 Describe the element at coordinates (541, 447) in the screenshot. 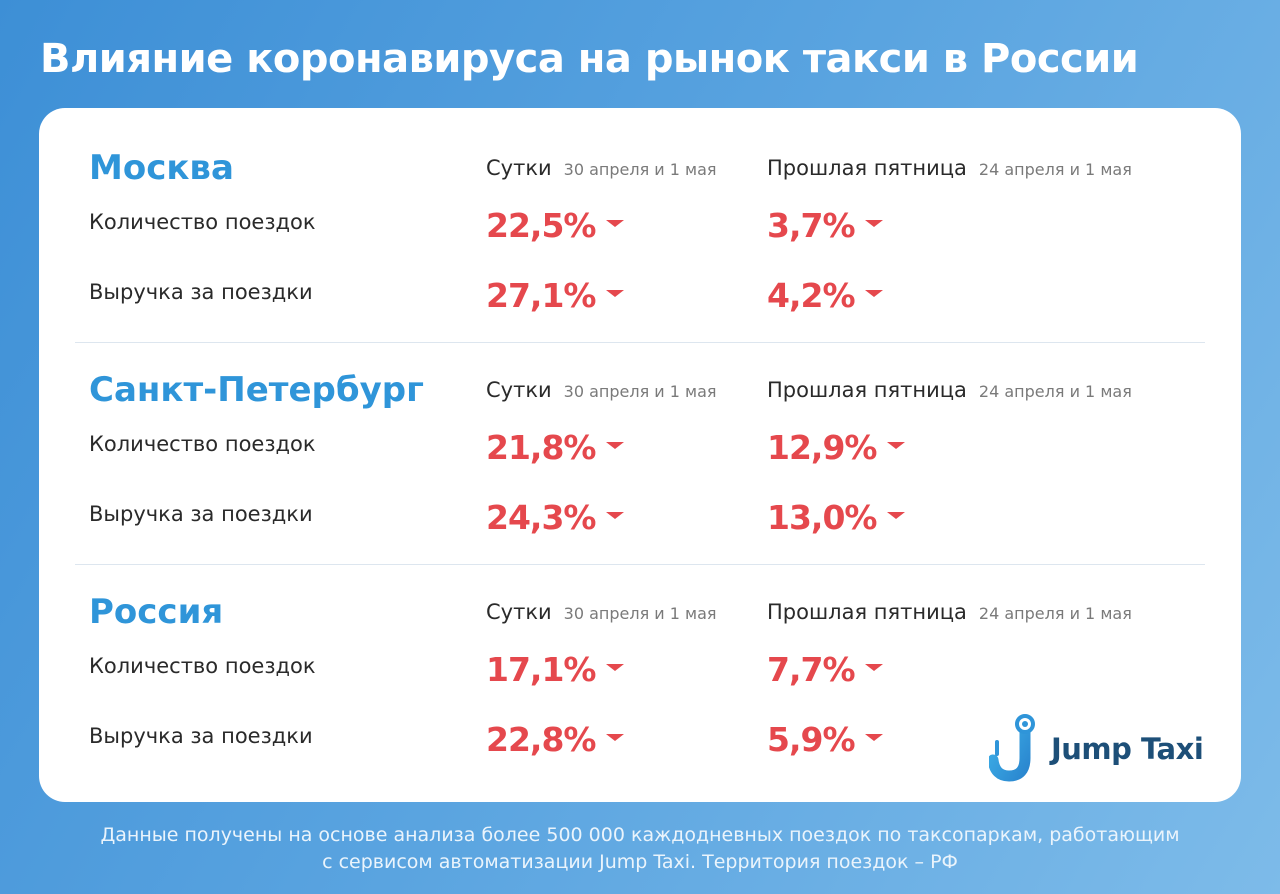

I see `value-text: 21,8%` at that location.